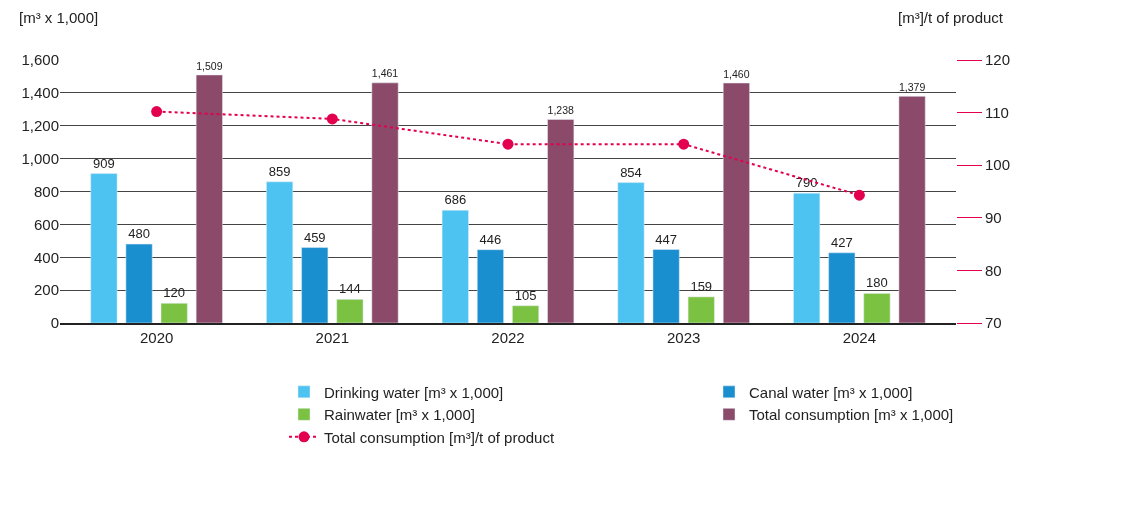 The image size is (1146, 513). I want to click on y2-tick-label: 80, so click(993, 270).